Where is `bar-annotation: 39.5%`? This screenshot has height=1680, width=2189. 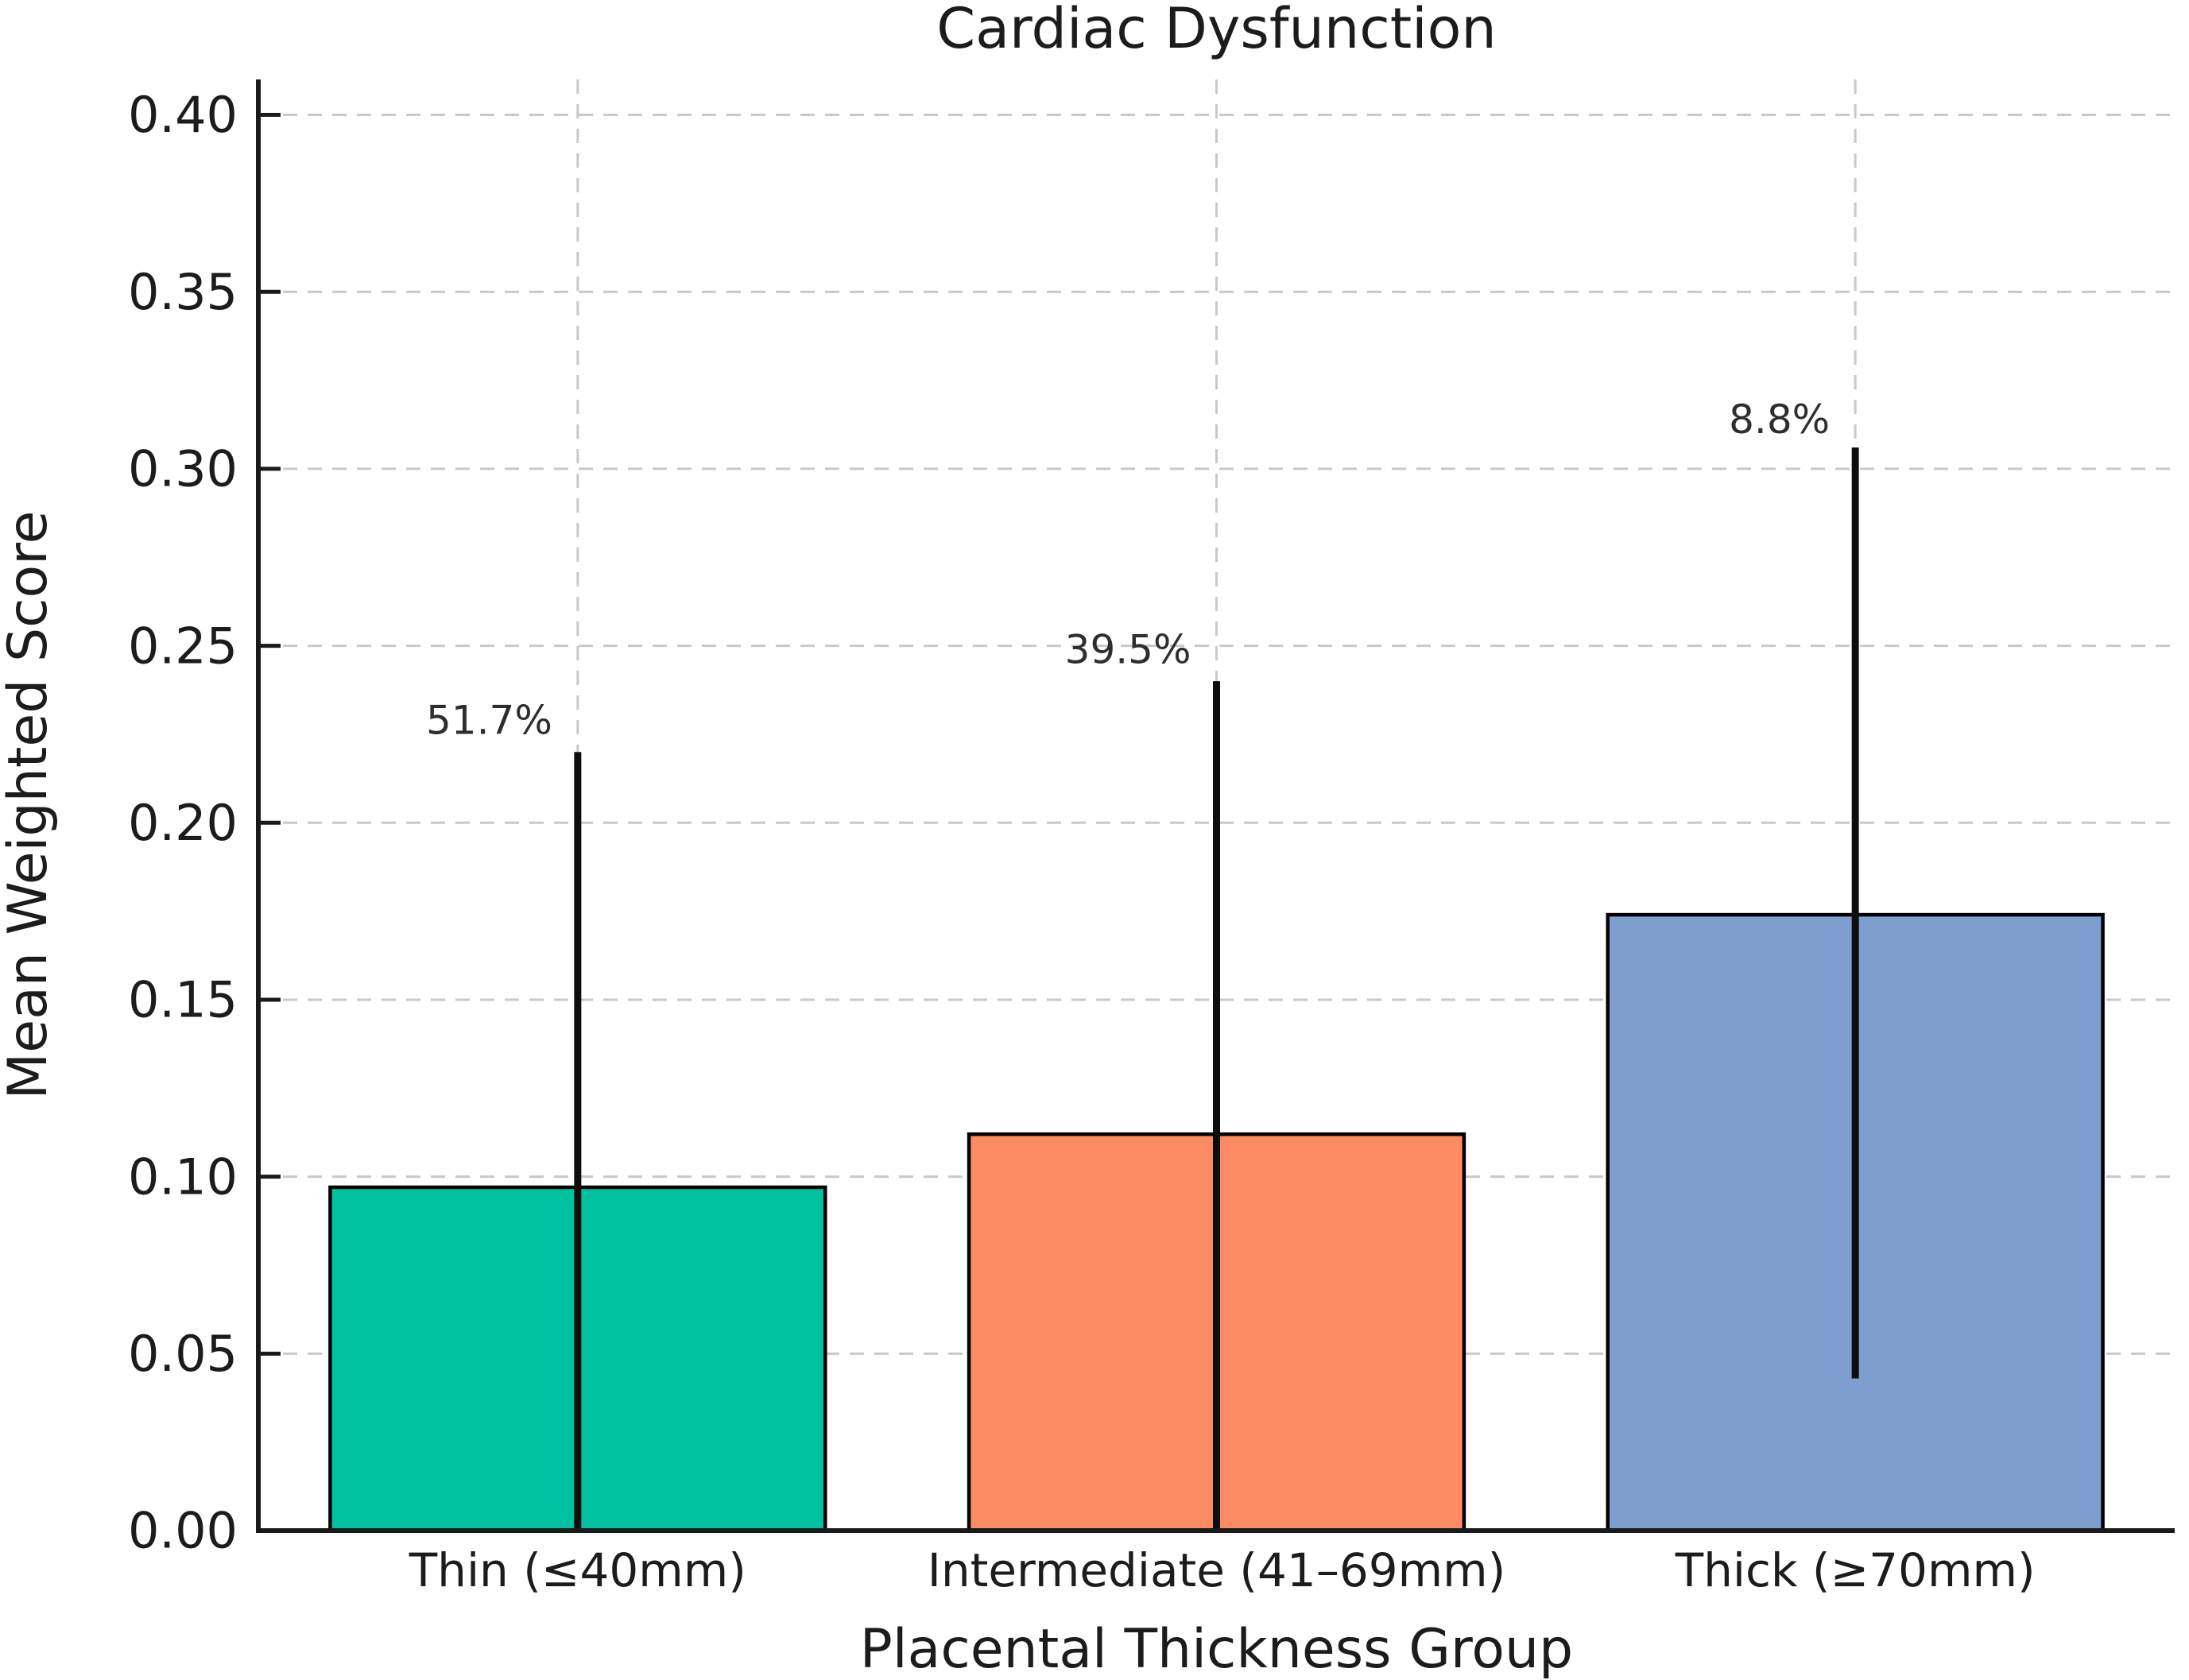 bar-annotation: 39.5% is located at coordinates (1128, 650).